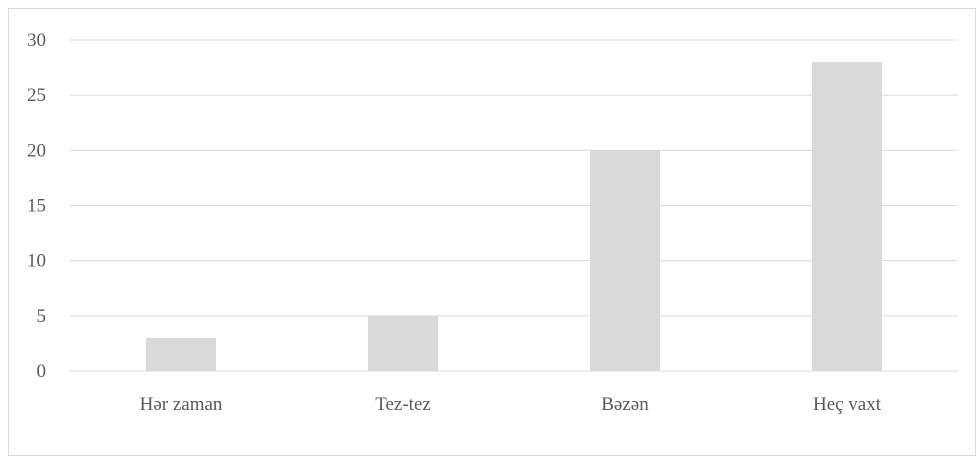  What do you see at coordinates (847, 404) in the screenshot?
I see `x-category-label: Heç vaxt` at bounding box center [847, 404].